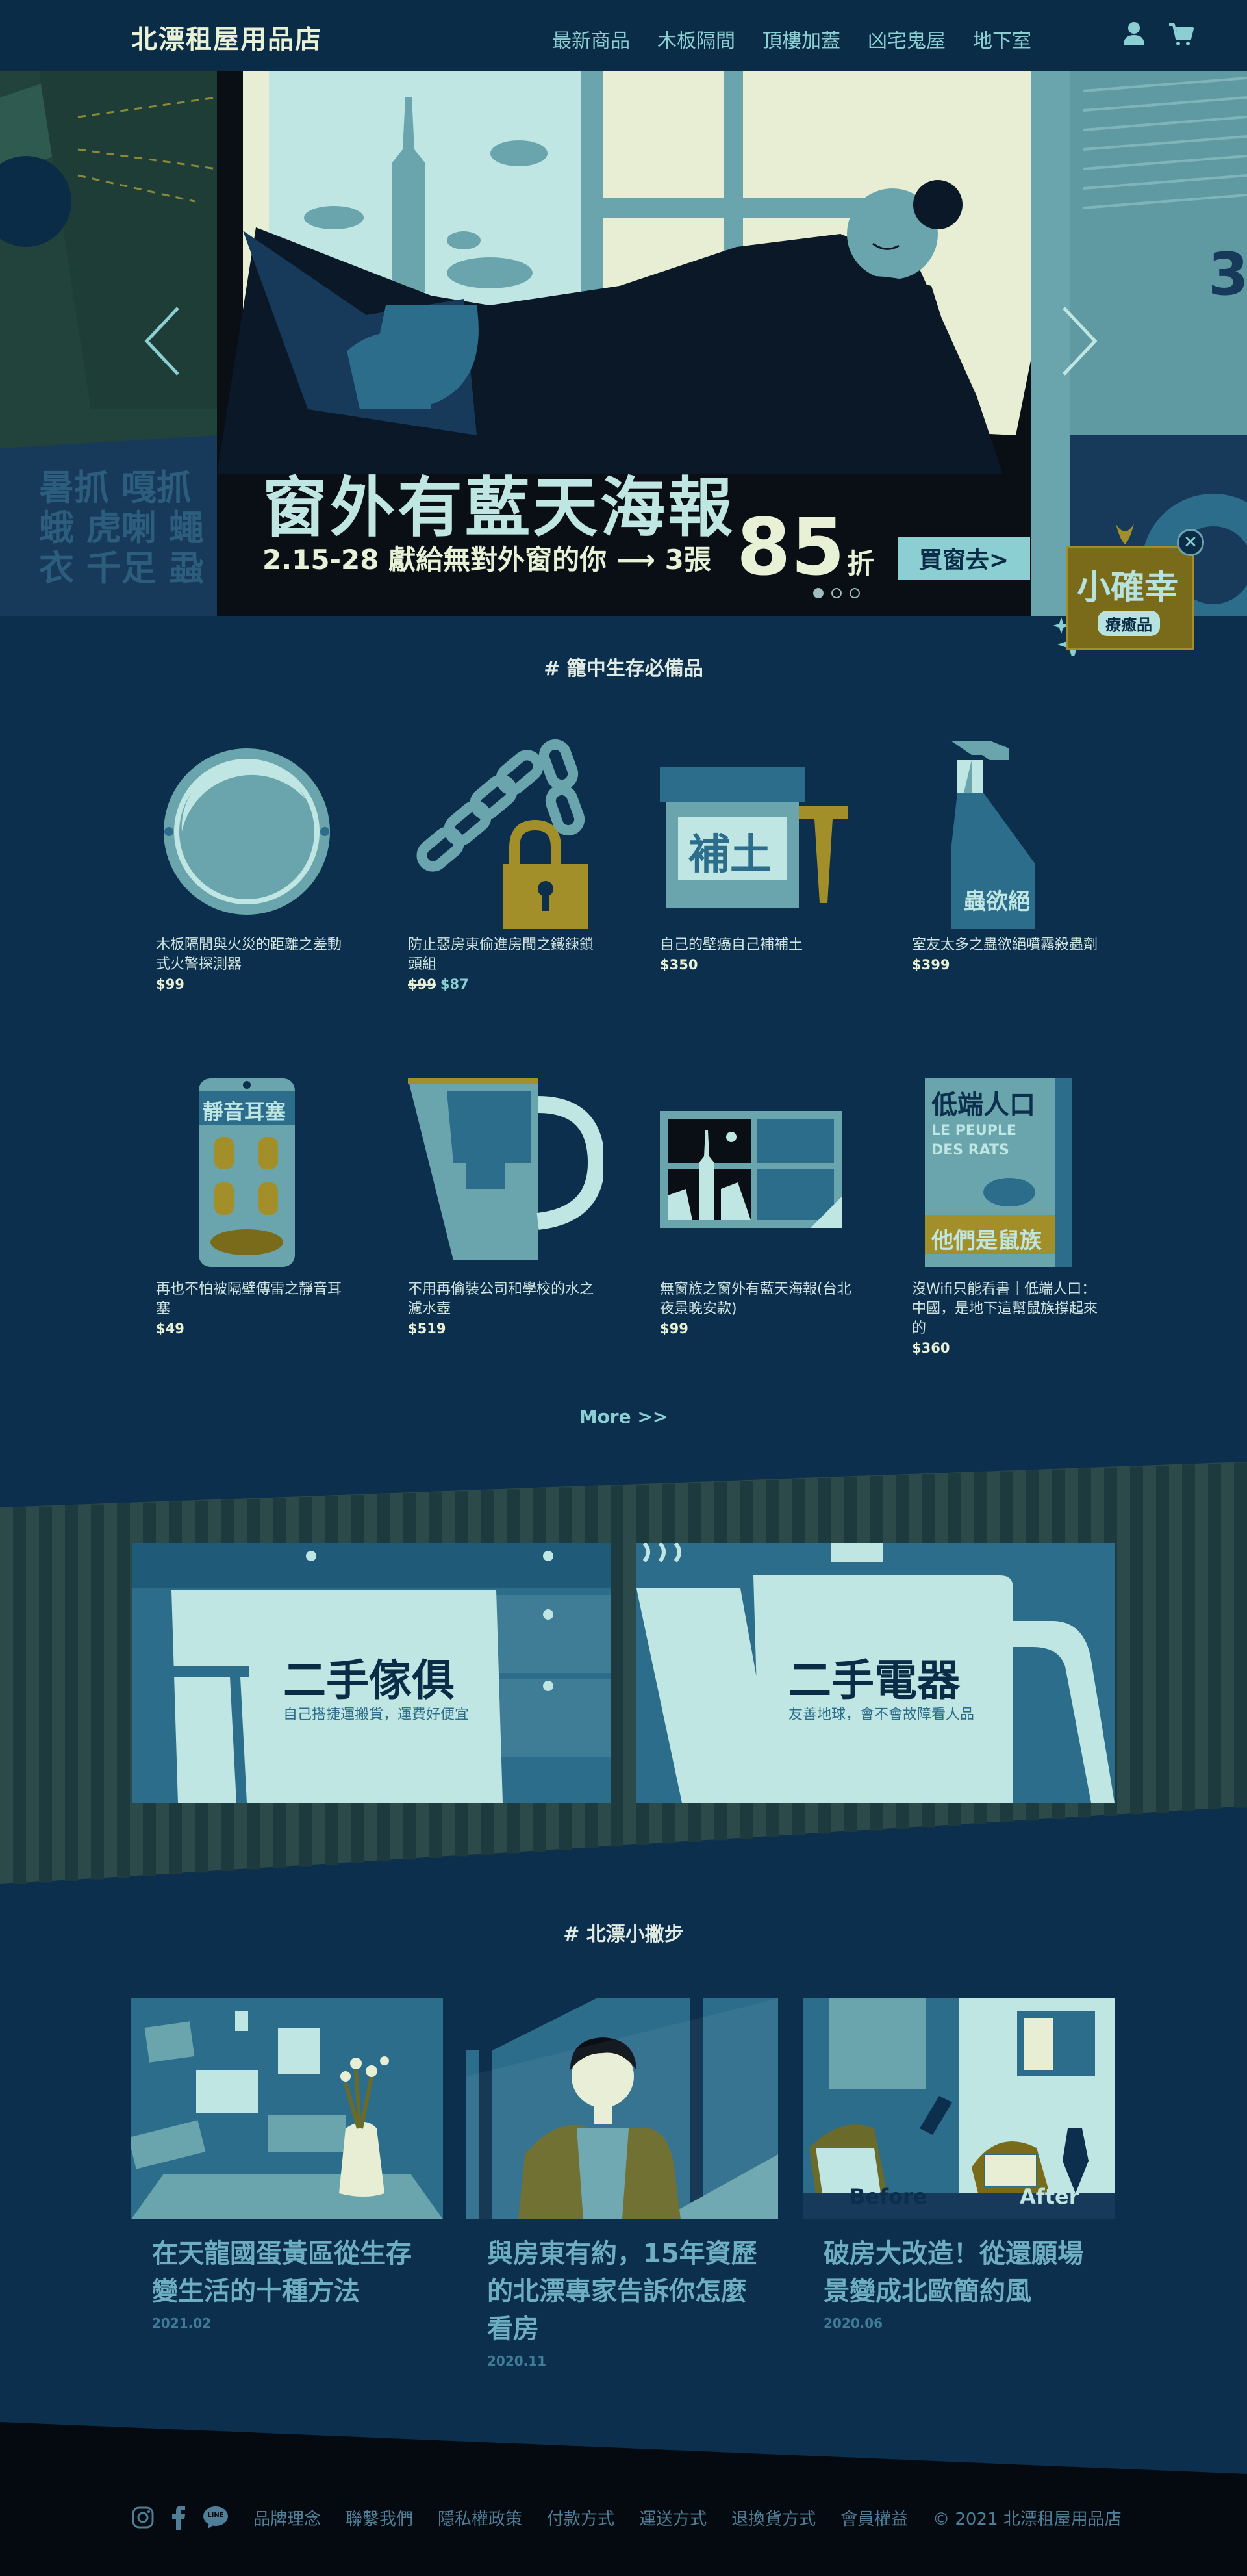 This screenshot has width=1247, height=2576. What do you see at coordinates (287, 2108) in the screenshot?
I see `blog-image` at bounding box center [287, 2108].